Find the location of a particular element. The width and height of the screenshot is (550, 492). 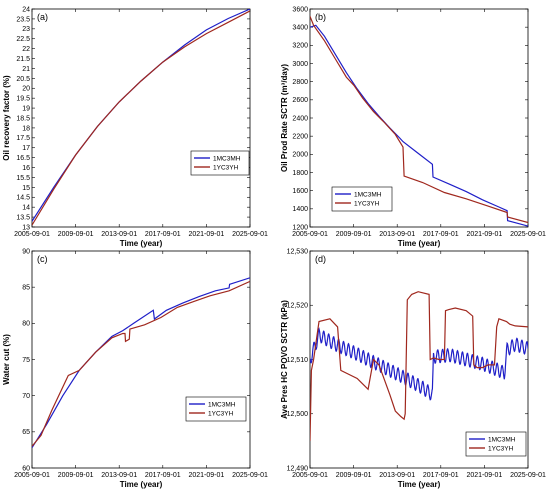

y-tick-label: 21 is located at coordinates (26, 69).